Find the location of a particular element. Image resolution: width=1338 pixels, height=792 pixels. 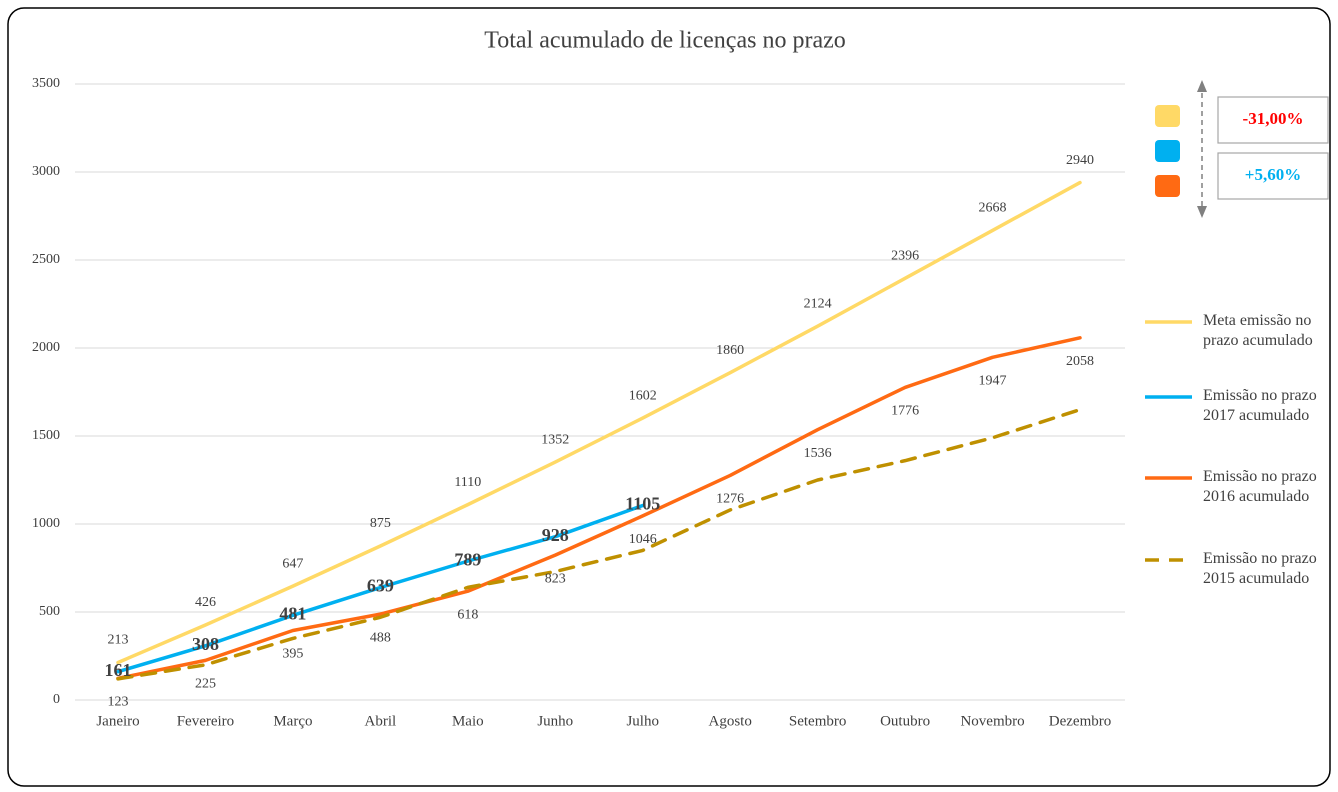

y-tick-label: 3500 is located at coordinates (46, 83).